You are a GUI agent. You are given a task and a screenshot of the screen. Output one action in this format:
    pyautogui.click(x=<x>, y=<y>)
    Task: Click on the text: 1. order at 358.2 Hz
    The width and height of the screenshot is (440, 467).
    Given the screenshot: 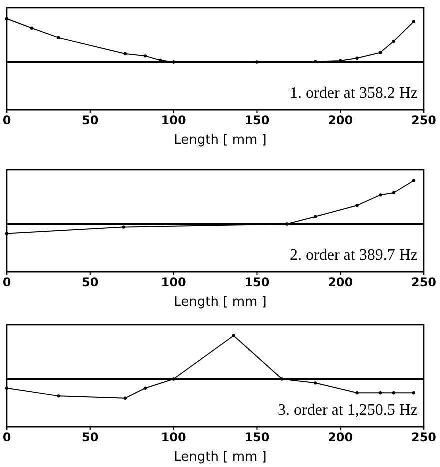 What is the action you would take?
    pyautogui.click(x=354, y=93)
    